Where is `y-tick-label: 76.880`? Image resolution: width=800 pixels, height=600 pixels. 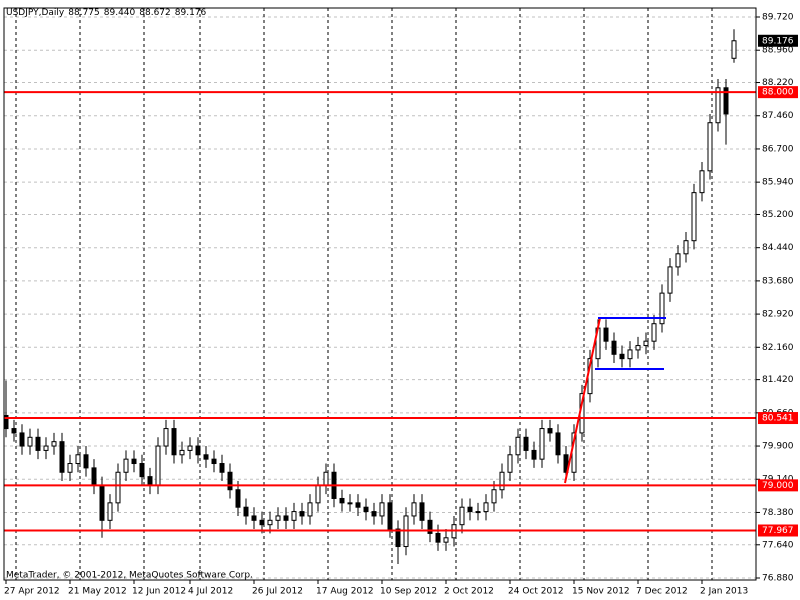
y-tick-label: 76.880 is located at coordinates (778, 578).